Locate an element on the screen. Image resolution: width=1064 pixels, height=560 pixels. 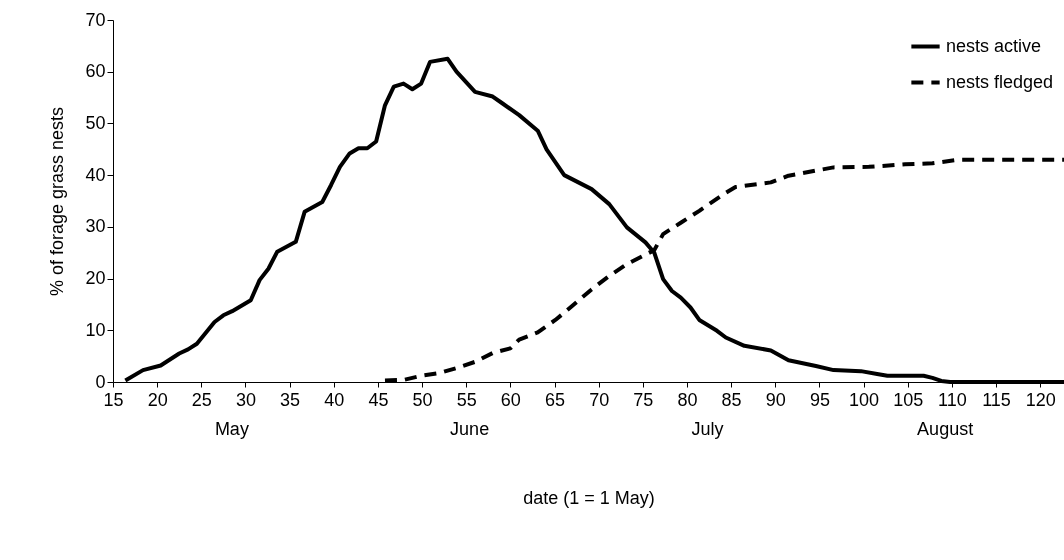
x-tick-label: 85 is located at coordinates (731, 399).